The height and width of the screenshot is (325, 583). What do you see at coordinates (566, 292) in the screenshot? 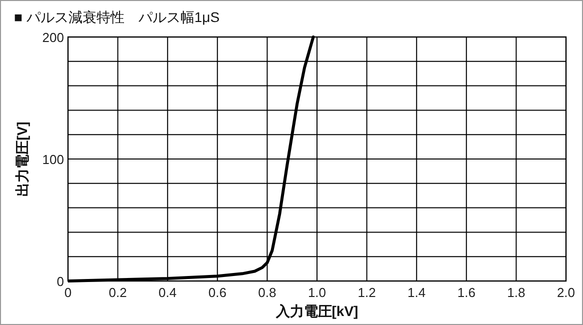
I see `x-tick-label: 2.0` at bounding box center [566, 292].